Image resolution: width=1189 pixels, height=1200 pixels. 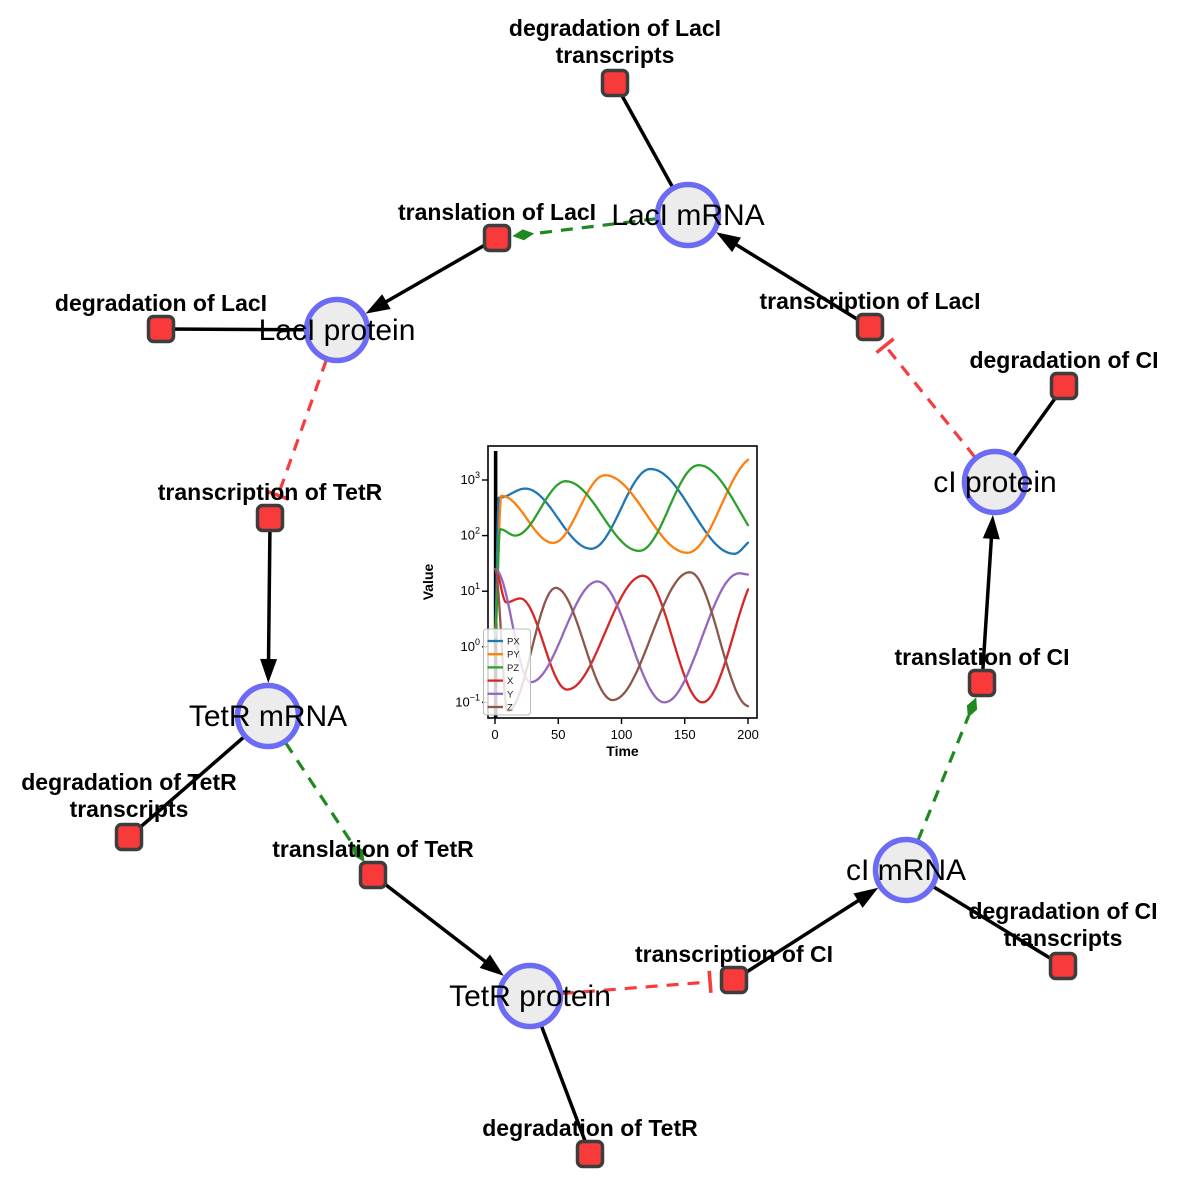 I want to click on edge-tetr-protein-to-transcription-ci, so click(x=637, y=983).